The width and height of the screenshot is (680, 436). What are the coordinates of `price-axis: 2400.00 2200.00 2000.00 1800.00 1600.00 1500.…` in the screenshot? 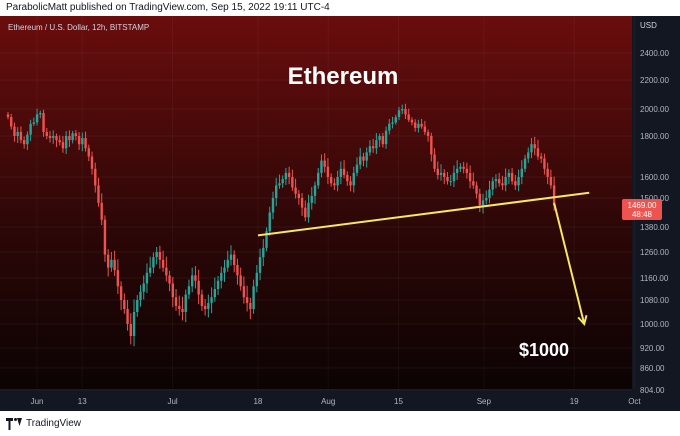 It's located at (654, 222).